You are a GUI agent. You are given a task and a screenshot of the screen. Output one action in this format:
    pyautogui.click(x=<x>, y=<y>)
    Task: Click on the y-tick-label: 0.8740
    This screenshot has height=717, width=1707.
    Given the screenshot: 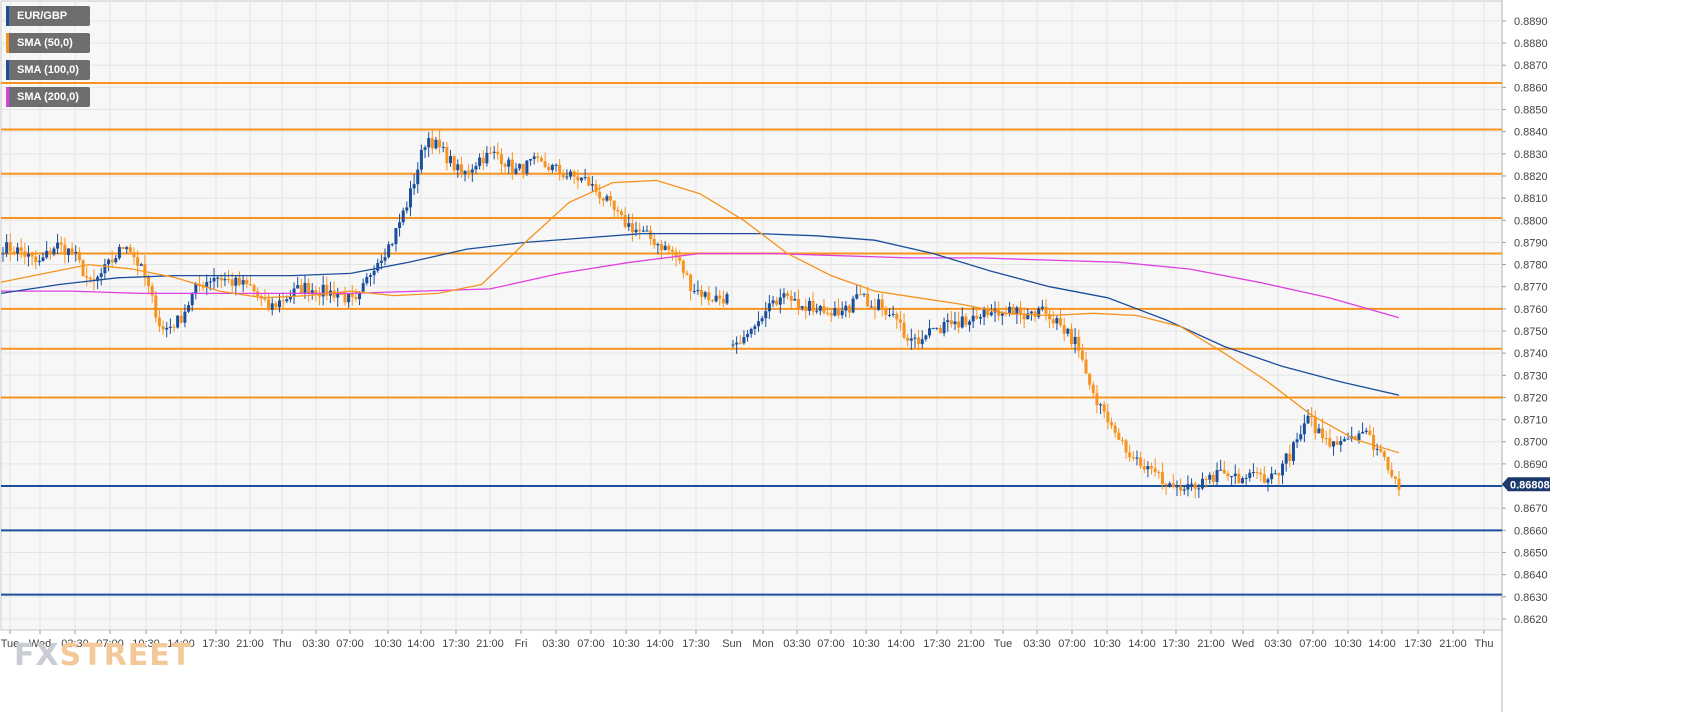 What is the action you would take?
    pyautogui.click(x=1531, y=354)
    